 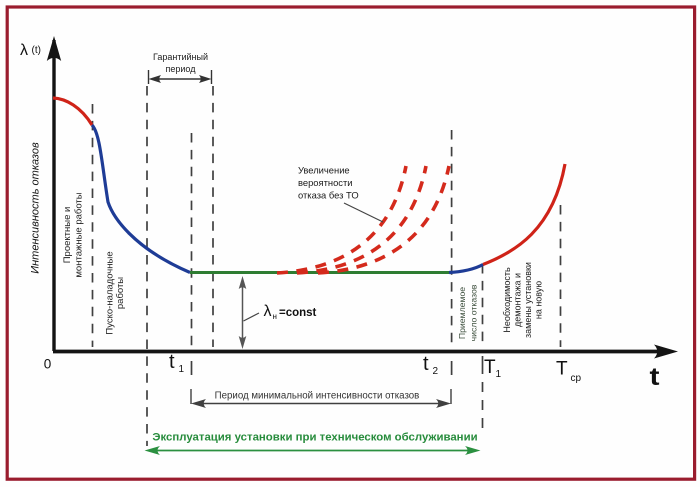 I want to click on svg-text:Период минимальной интенсивнос: Период минимальной интенсивности отказов, so click(x=317, y=396).